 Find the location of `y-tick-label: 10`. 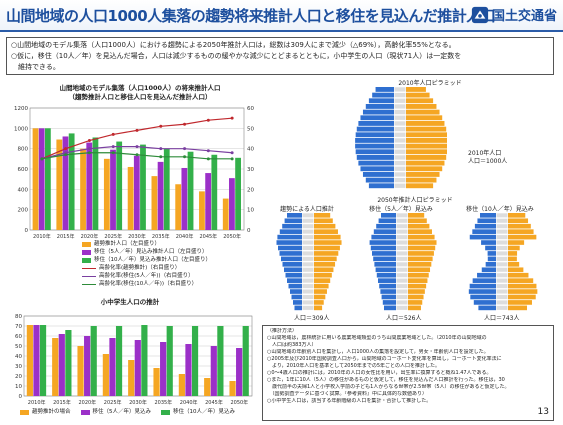

y-tick-label: 10 is located at coordinates (18, 387).